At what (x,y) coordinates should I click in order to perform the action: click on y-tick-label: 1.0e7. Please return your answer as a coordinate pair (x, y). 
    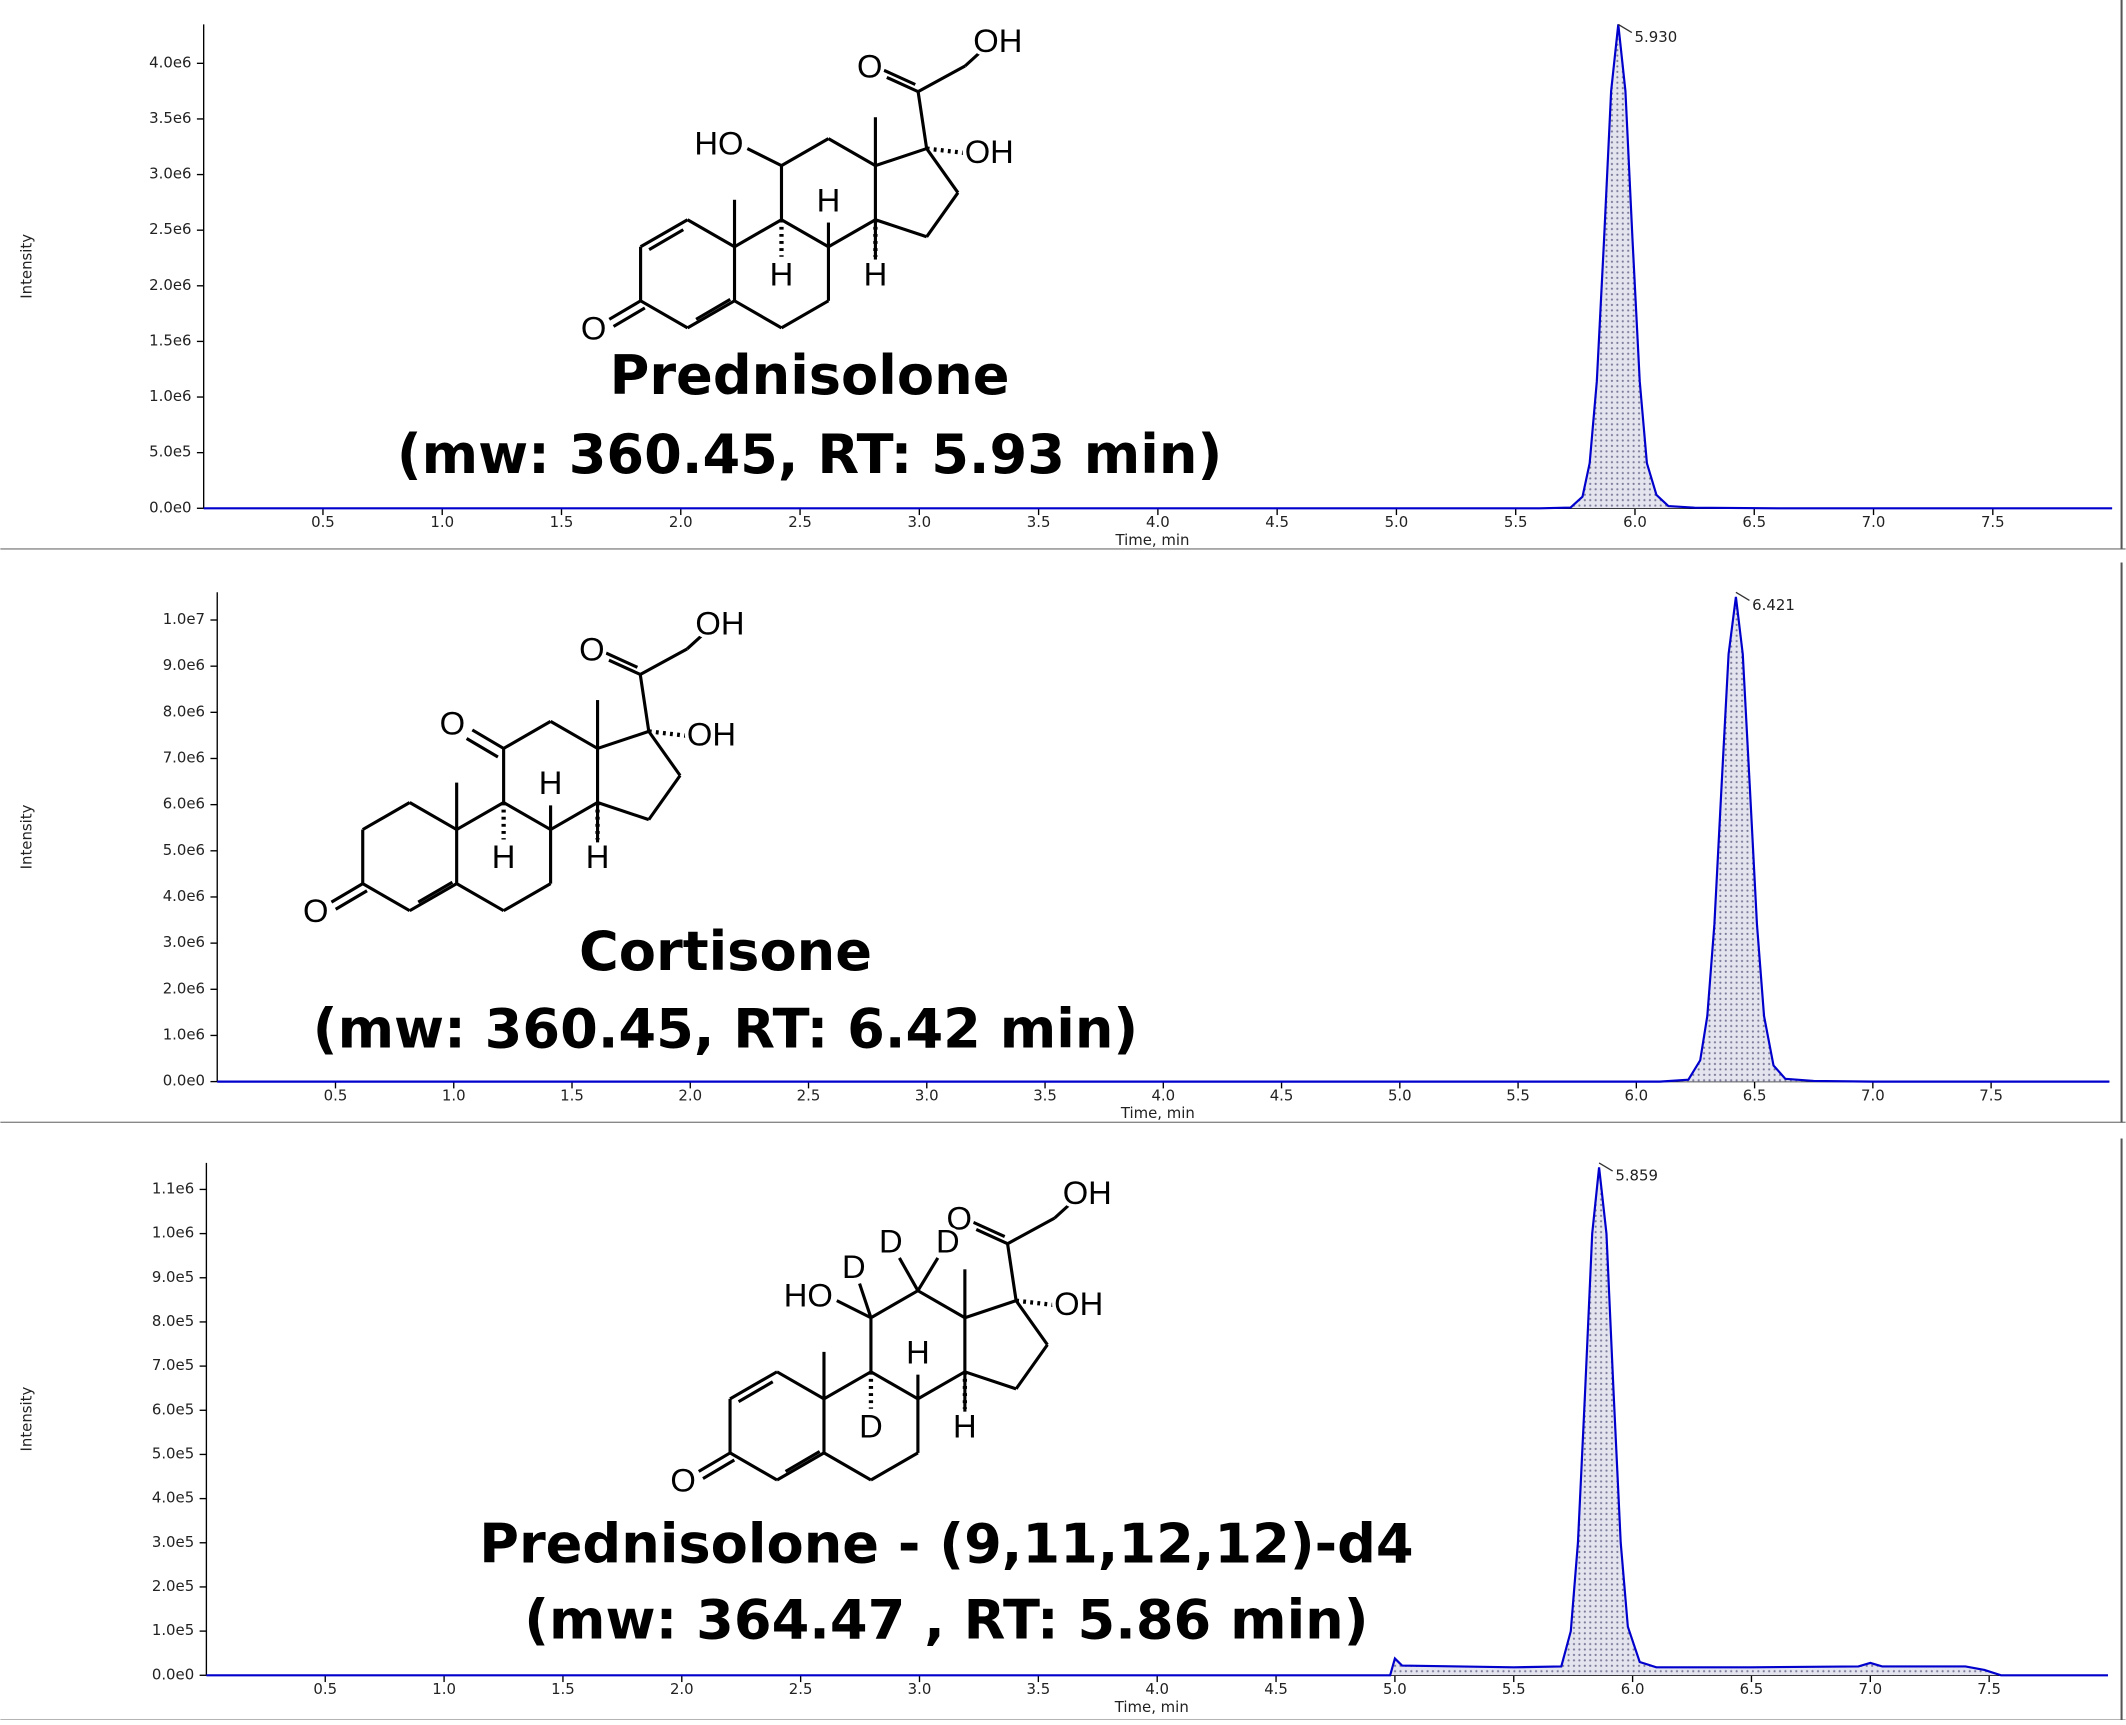
    Looking at the image, I should click on (184, 619).